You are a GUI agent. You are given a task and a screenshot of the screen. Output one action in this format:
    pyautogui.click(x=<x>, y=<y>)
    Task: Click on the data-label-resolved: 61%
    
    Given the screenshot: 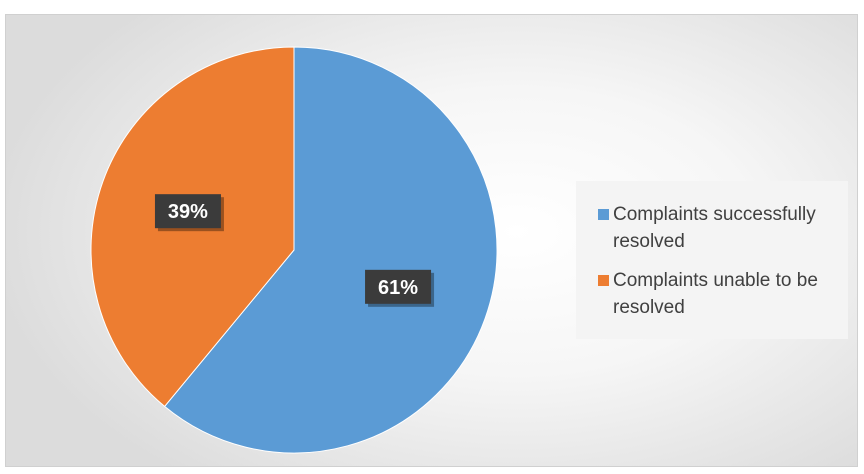 What is the action you would take?
    pyautogui.click(x=400, y=288)
    